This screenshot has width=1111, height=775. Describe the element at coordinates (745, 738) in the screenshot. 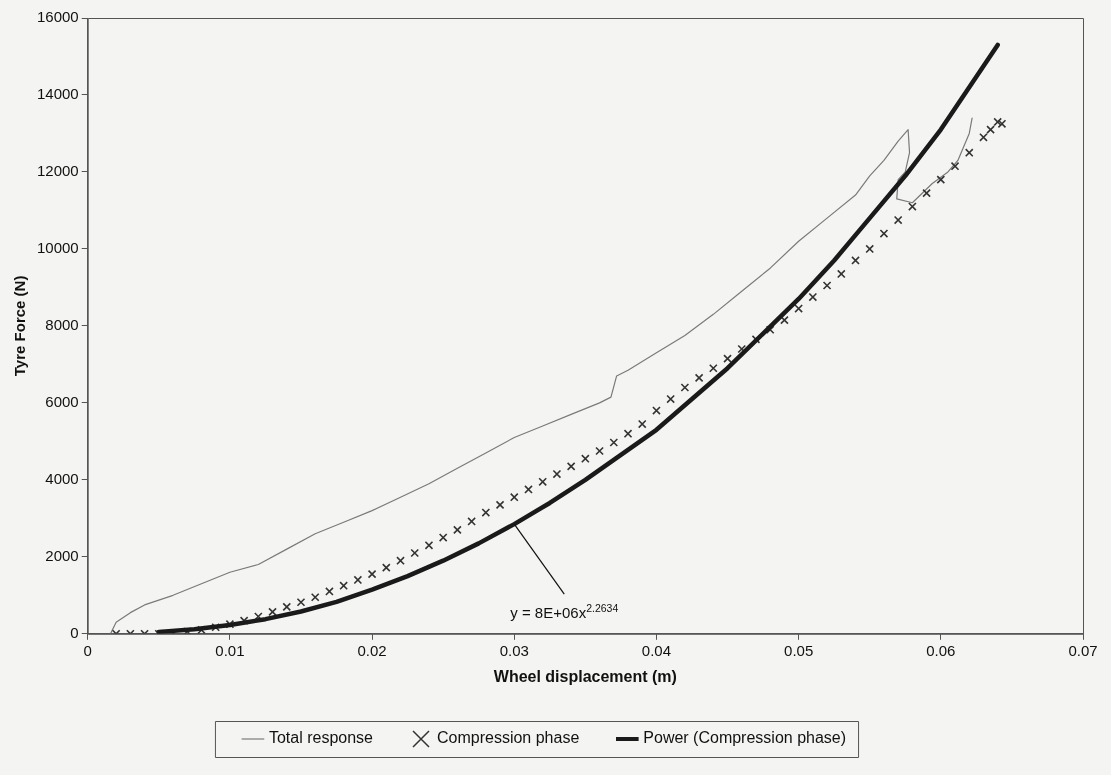

I see `legend-label: Power (Compression phase)` at that location.